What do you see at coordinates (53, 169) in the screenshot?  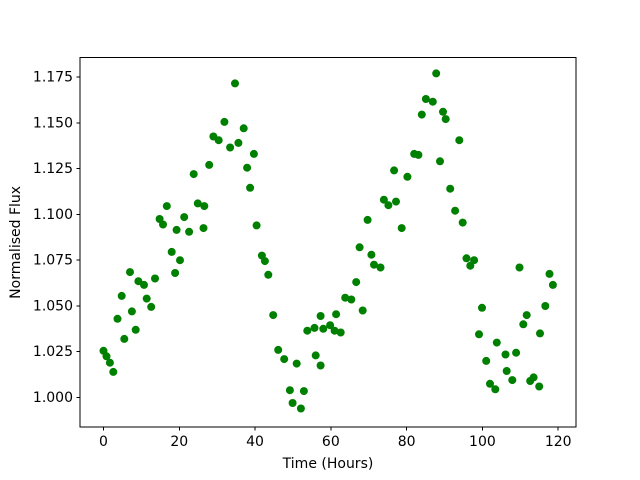 I see `y-tick-label: 1.125` at bounding box center [53, 169].